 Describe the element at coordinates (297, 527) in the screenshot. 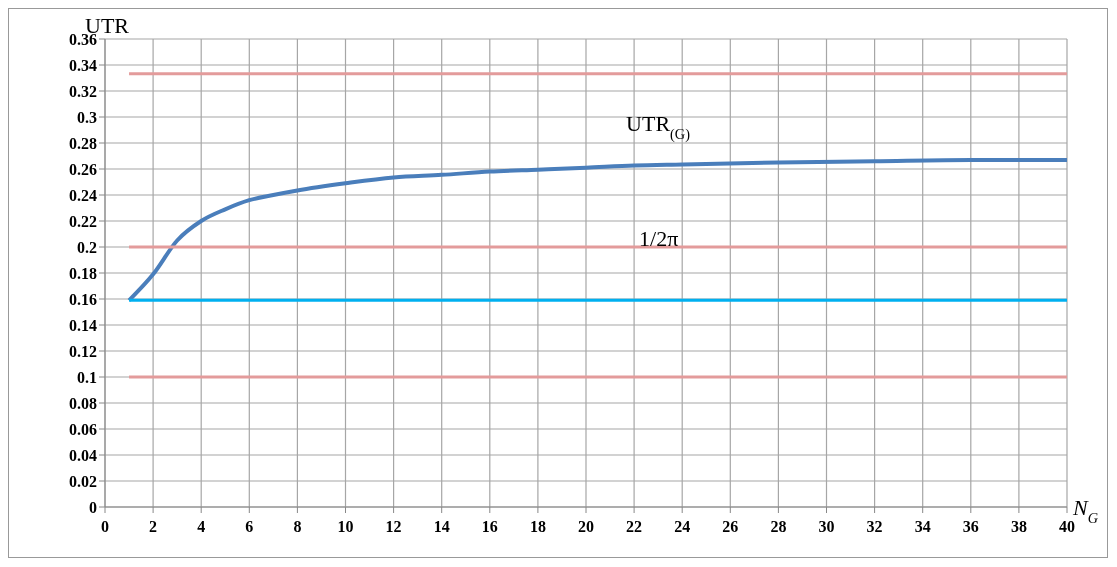

I see `x-tick-label: 8` at that location.